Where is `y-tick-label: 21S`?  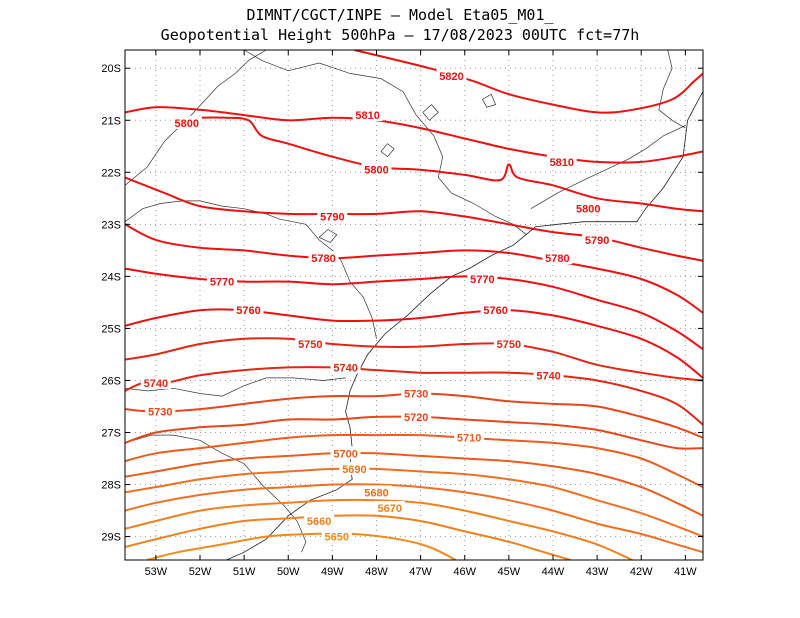
y-tick-label: 21S is located at coordinates (111, 121).